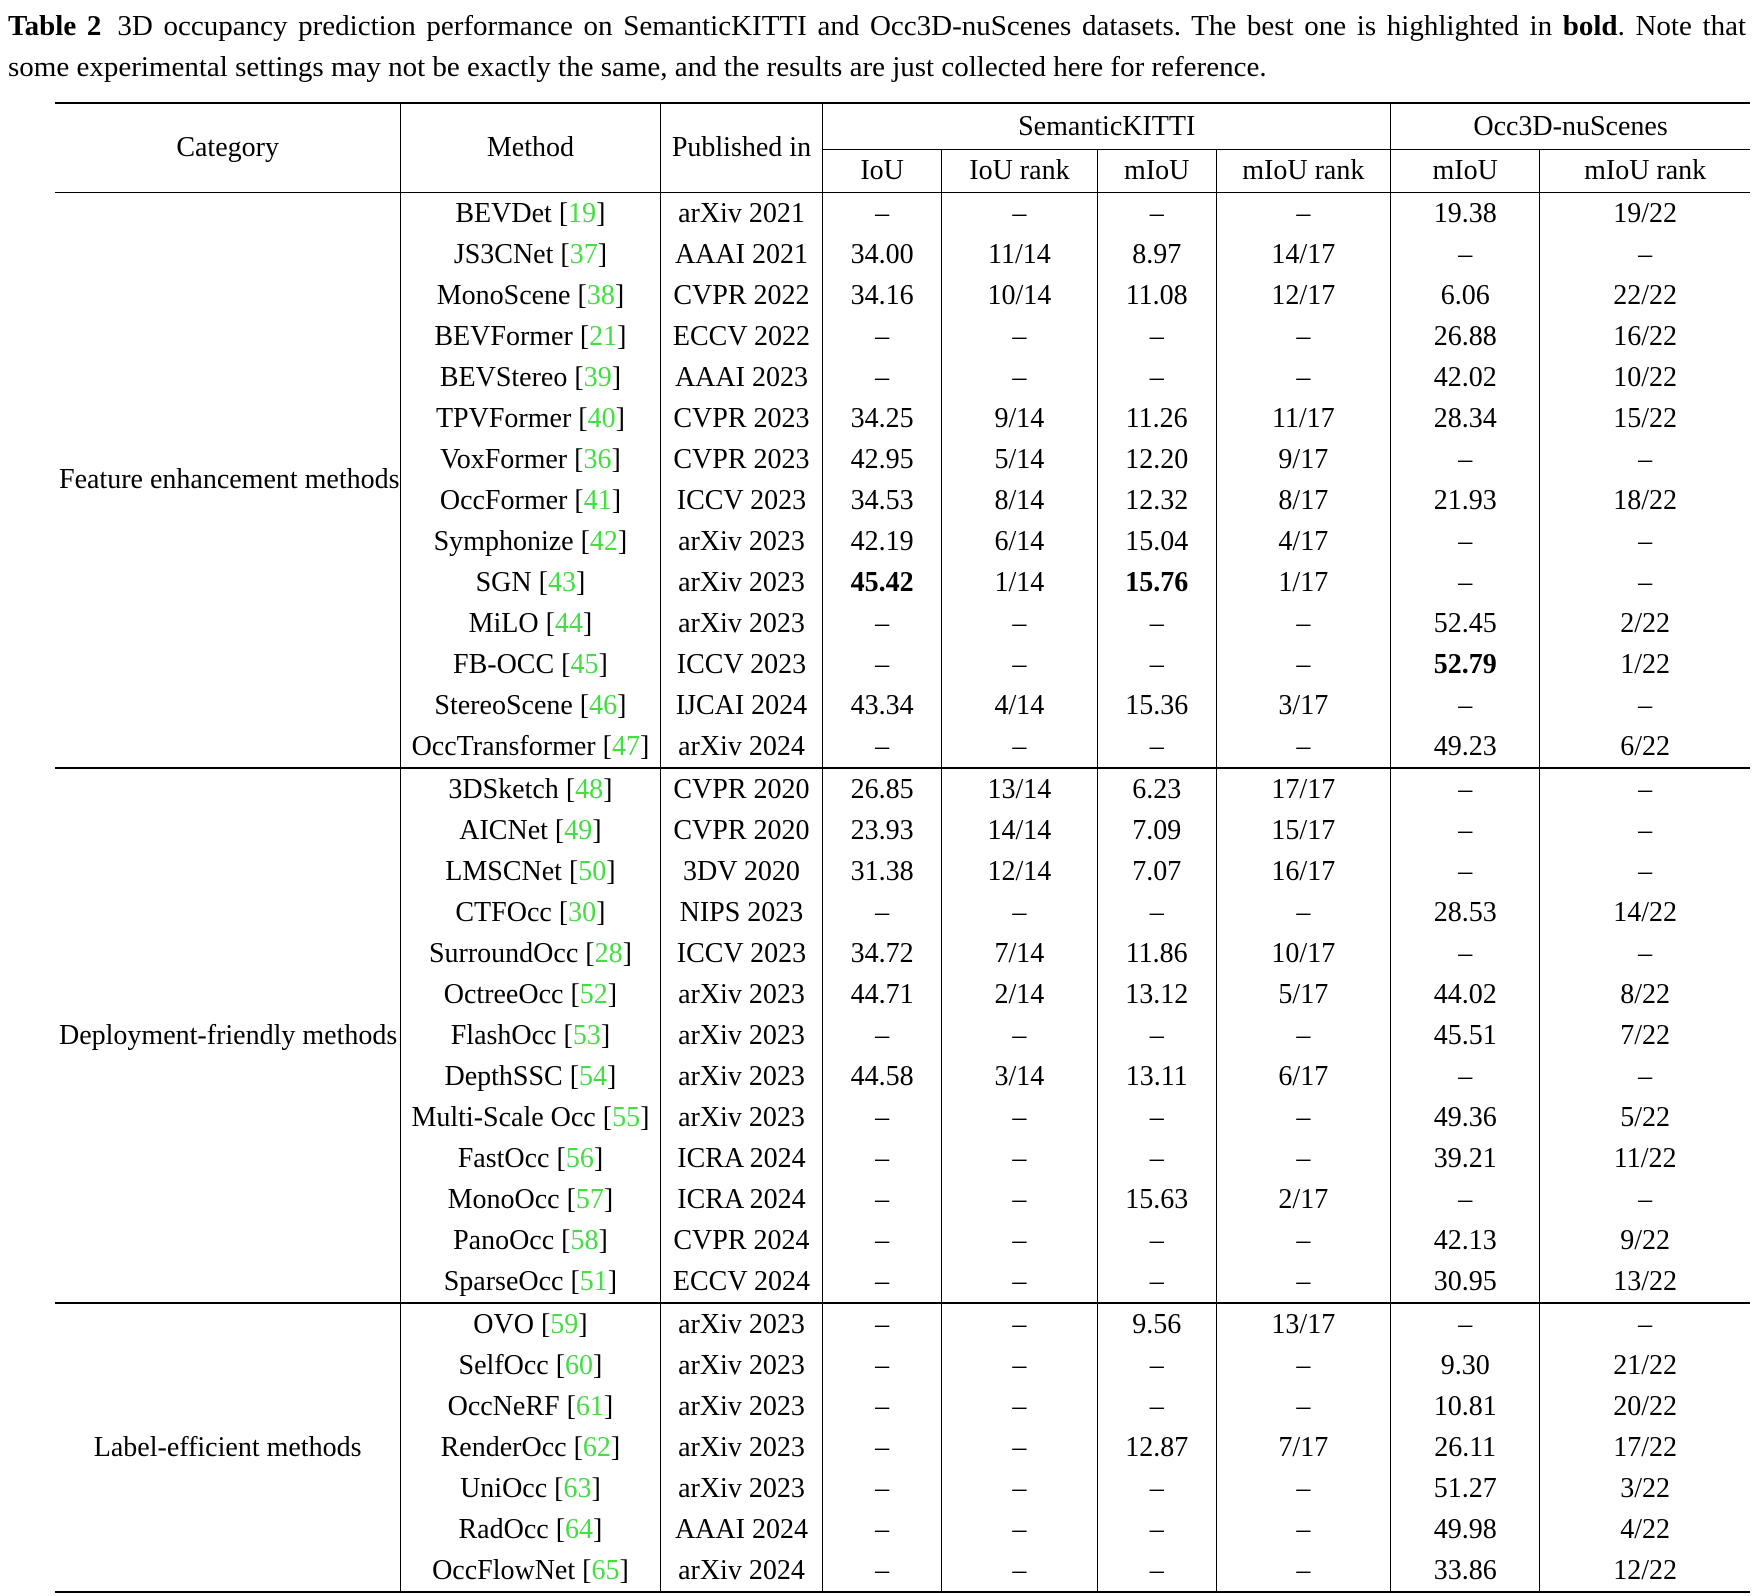 The width and height of the screenshot is (1756, 1596). I want to click on iou-cell: 42.95, so click(882, 460).